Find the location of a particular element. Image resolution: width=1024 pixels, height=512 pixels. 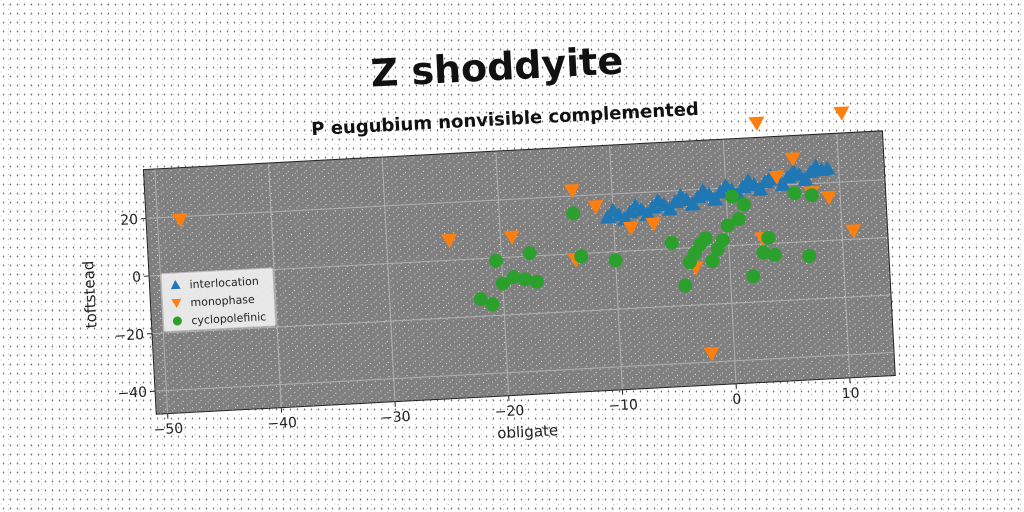

chart-subtitle: P eugubium nonvisible complemented is located at coordinates (505, 119).